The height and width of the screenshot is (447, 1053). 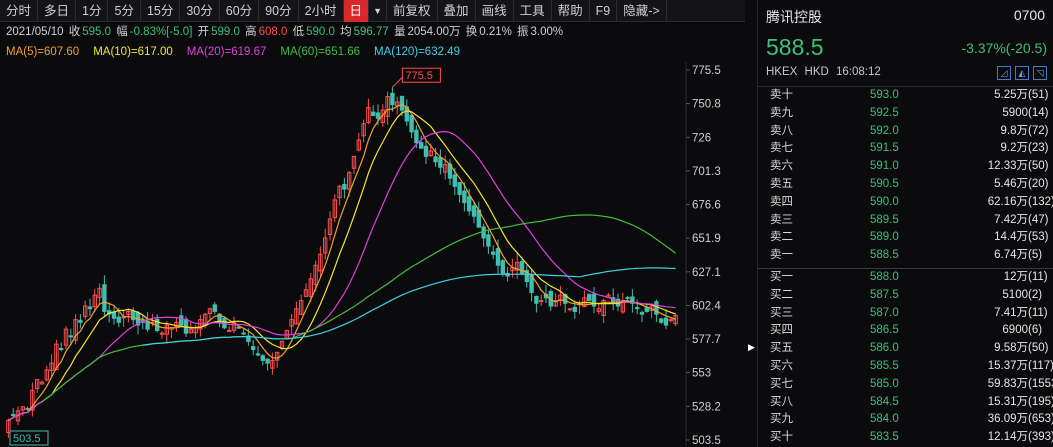 I want to click on toolbar-button-14: 工具, so click(x=533, y=11).